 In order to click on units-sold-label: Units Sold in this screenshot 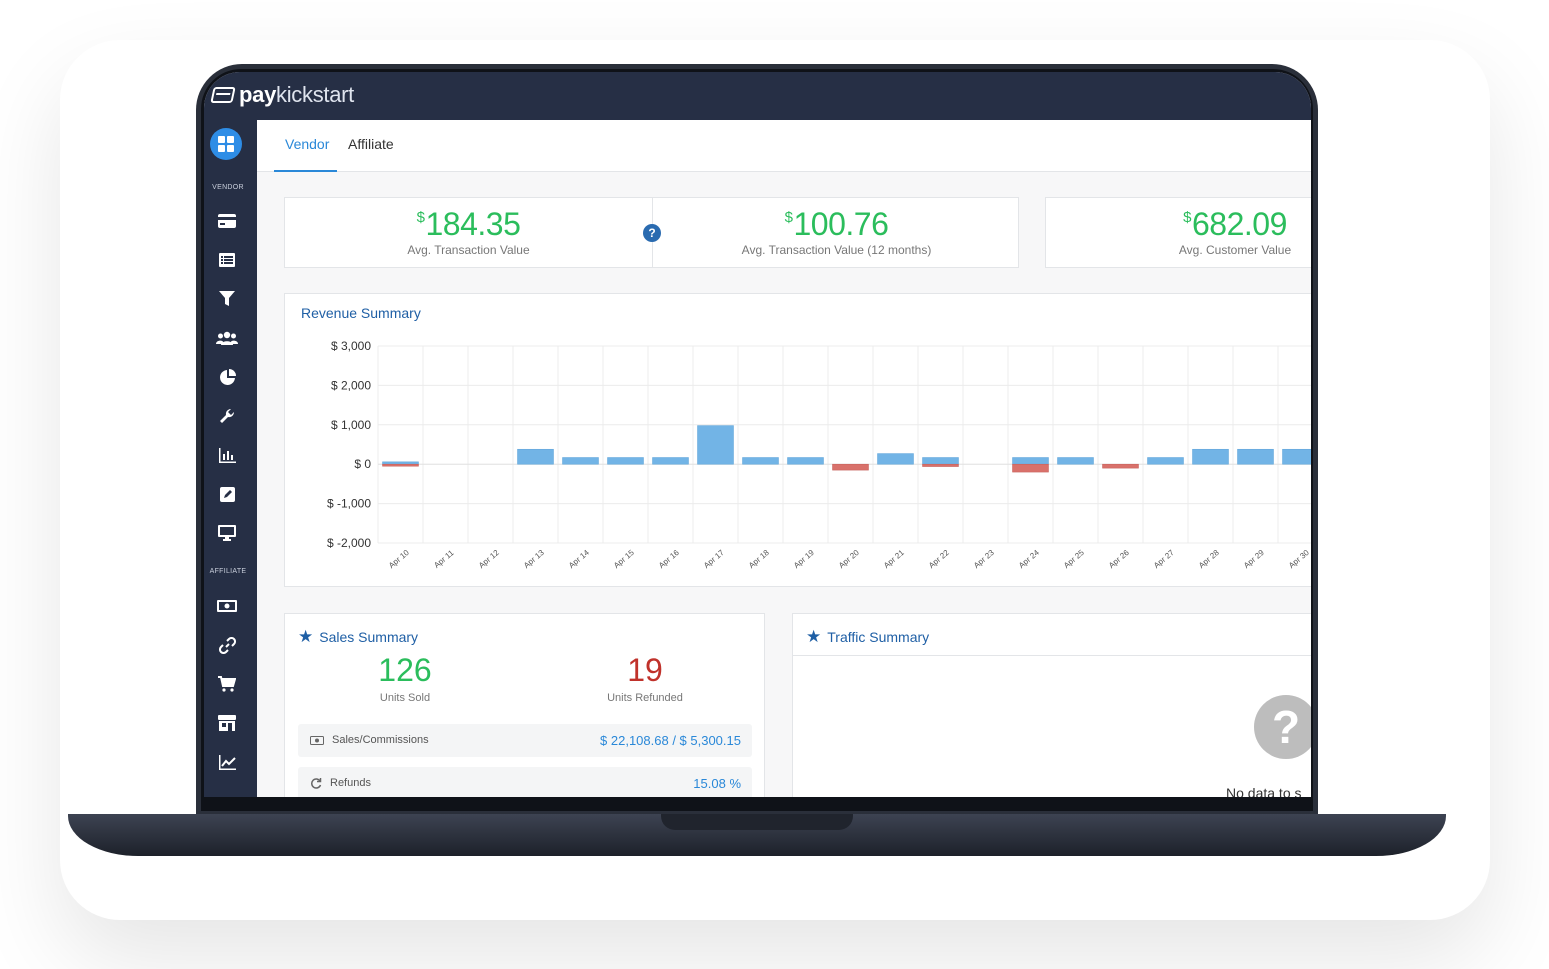, I will do `click(405, 698)`.